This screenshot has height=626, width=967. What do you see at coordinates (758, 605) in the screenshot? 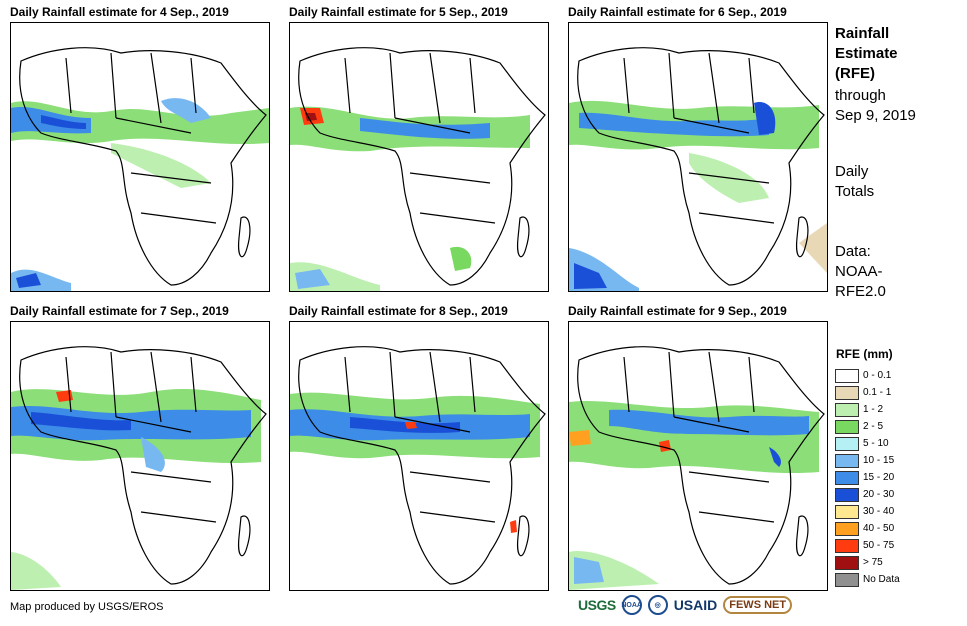
I see `fews-net-logo: FEWS NET` at bounding box center [758, 605].